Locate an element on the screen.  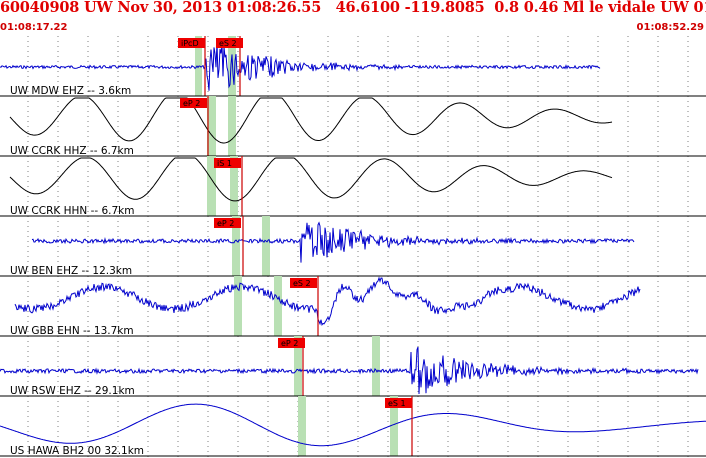
trace-panel: eP 2 UW RSW EHZ -- 29.1km is located at coordinates (353, 366).